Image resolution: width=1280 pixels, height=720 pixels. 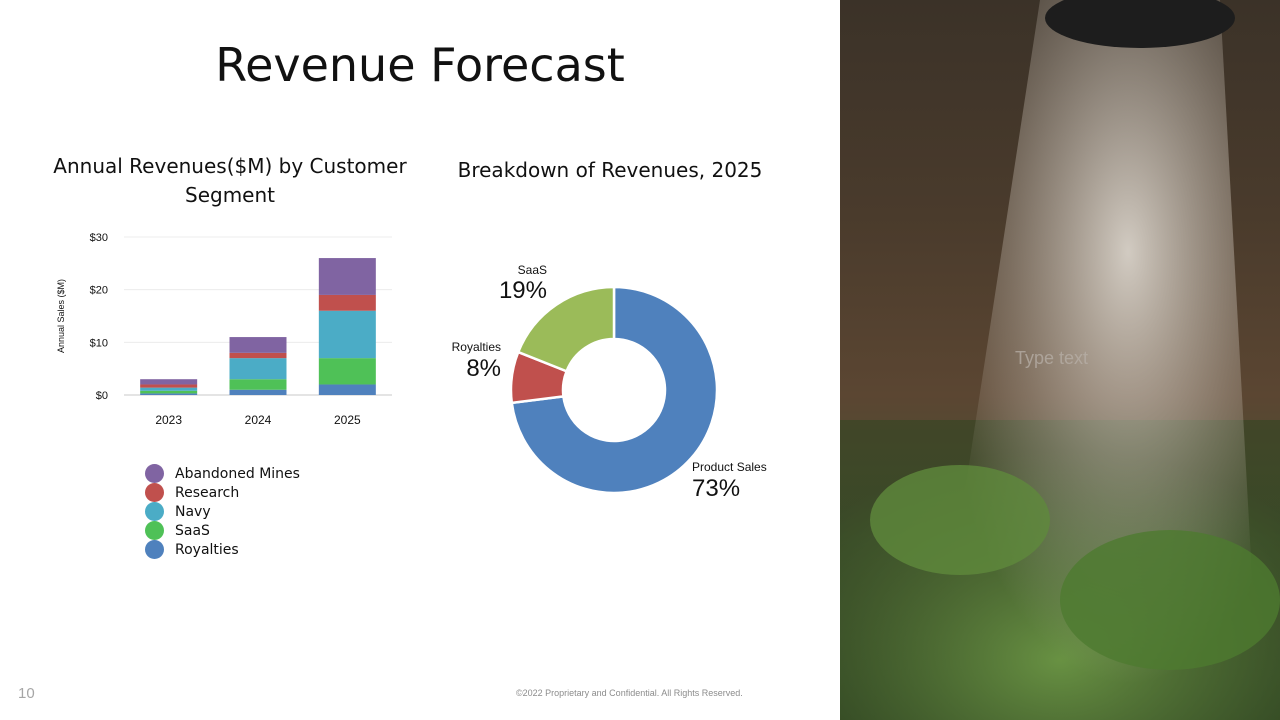 I want to click on legend-item: Abandoned Mines, so click(x=222, y=473).